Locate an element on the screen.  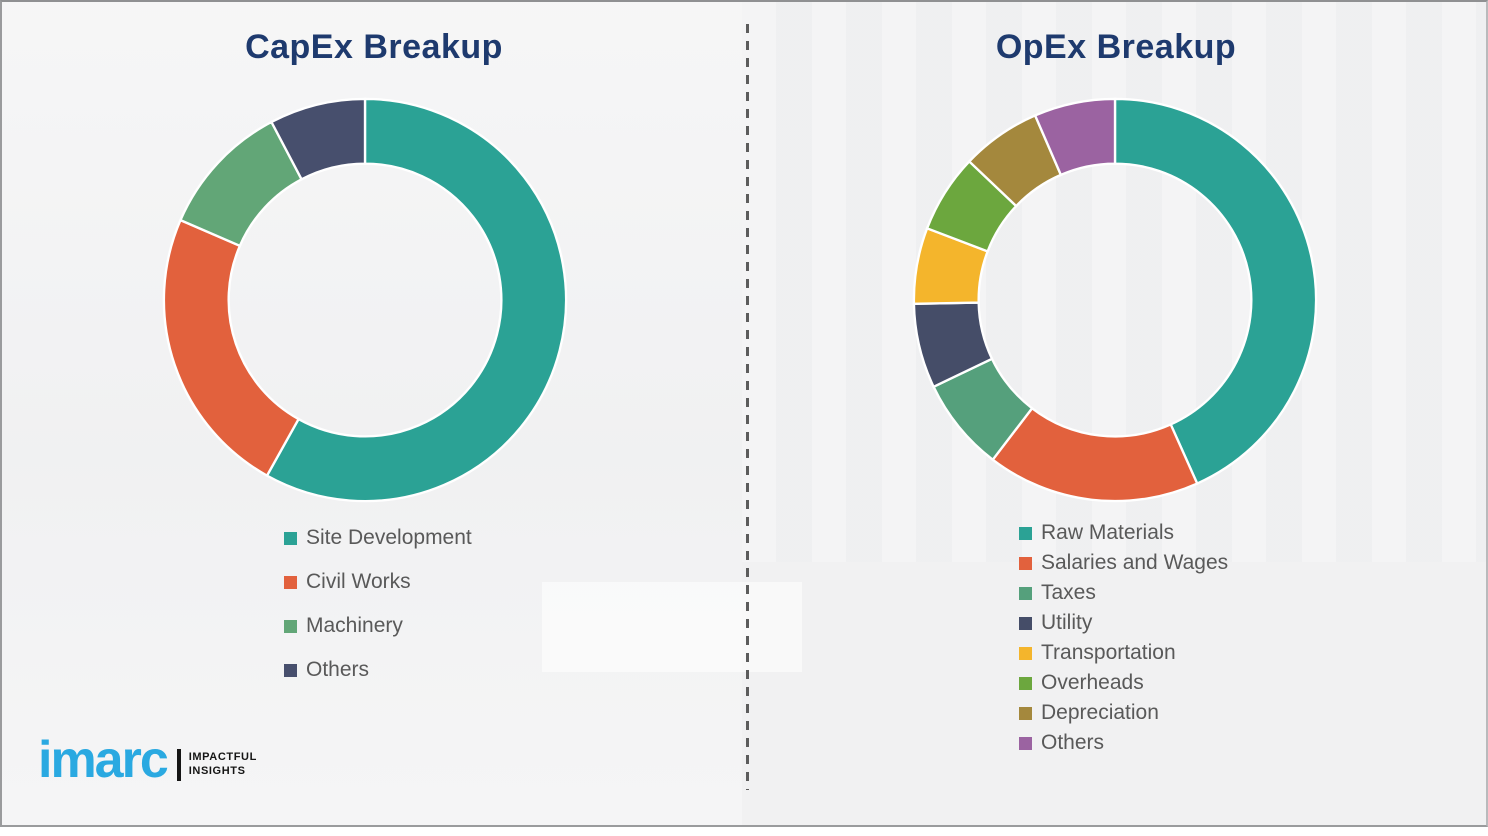
legend-swatch-utility is located at coordinates (1025, 623).